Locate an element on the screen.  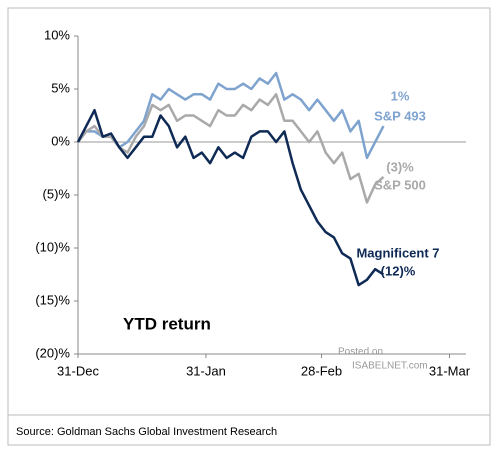
y-tick-label: (15)% is located at coordinates (52, 299).